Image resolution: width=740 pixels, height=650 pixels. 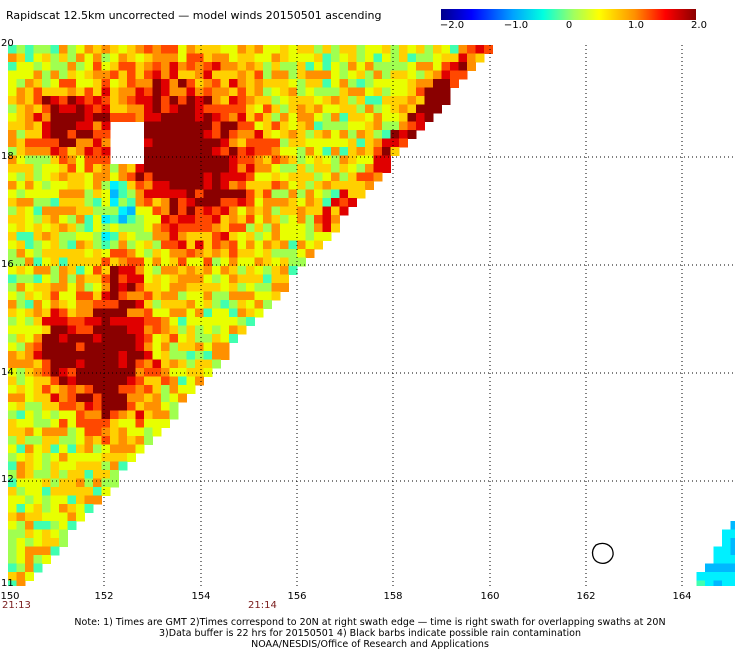 I want to click on lon-label: 150, so click(x=10, y=596).